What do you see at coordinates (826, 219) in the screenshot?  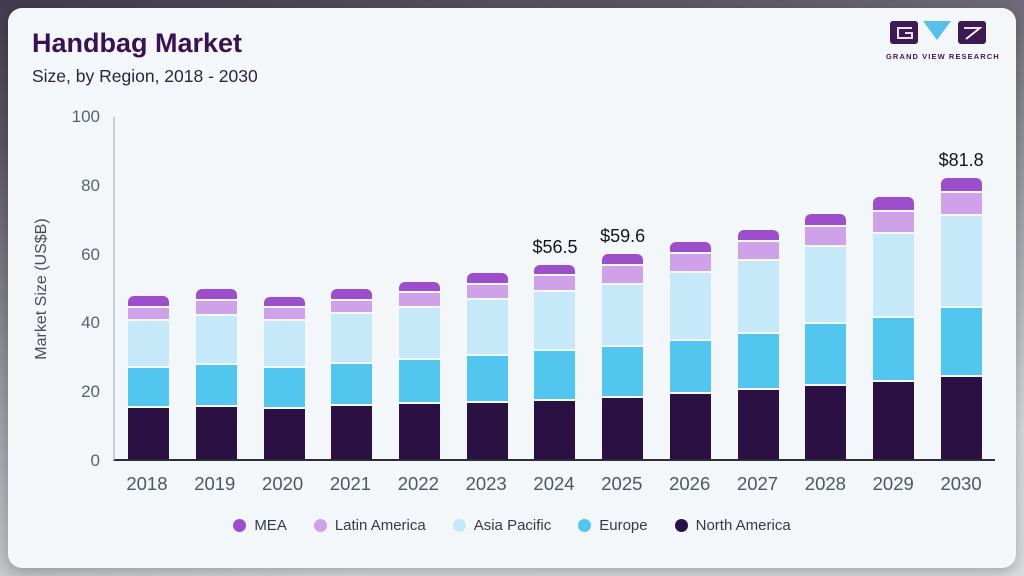 I see `bar-segment-mea-2028` at bounding box center [826, 219].